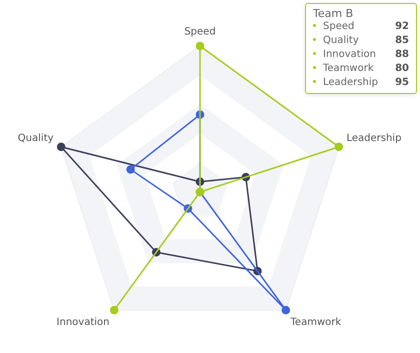 This screenshot has height=353, width=420. I want to click on spoke-label: Leadership, so click(374, 138).